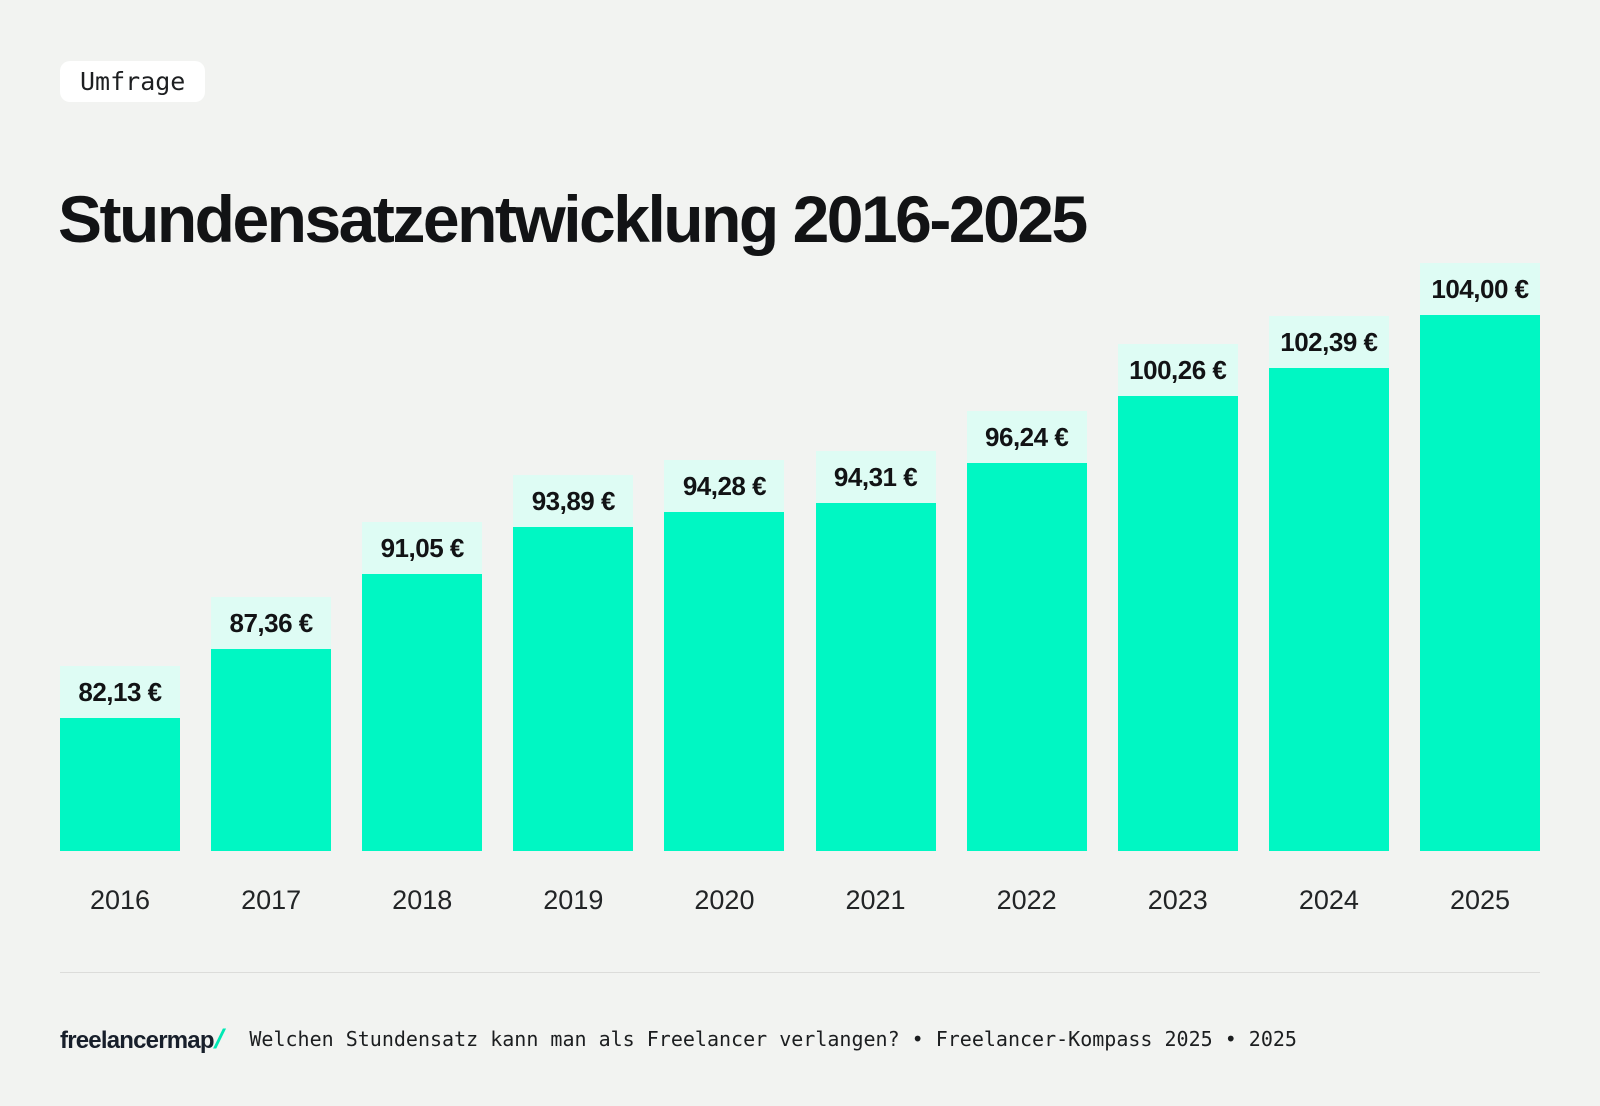  I want to click on bar-group: 96,24 €, so click(1026, 631).